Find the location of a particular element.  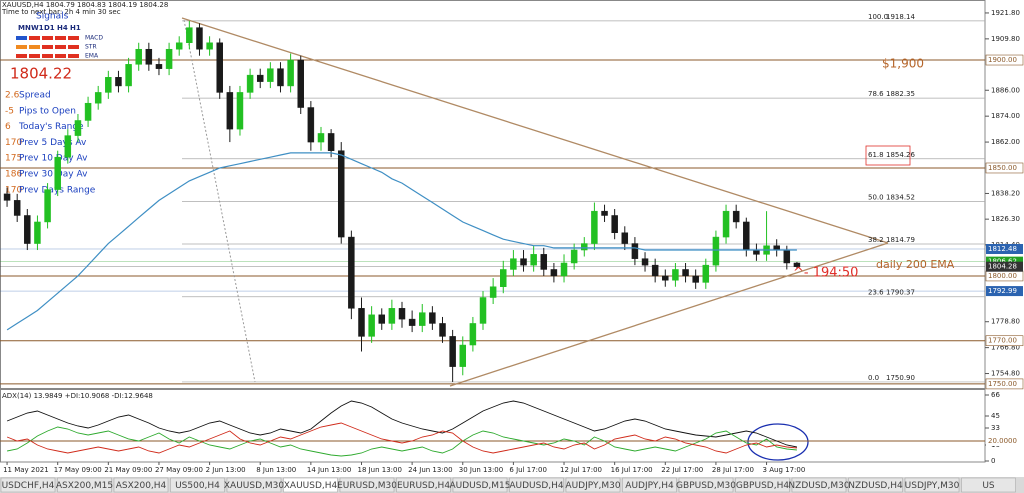

tab-label: AUDJPY,M30 is located at coordinates (592, 486).